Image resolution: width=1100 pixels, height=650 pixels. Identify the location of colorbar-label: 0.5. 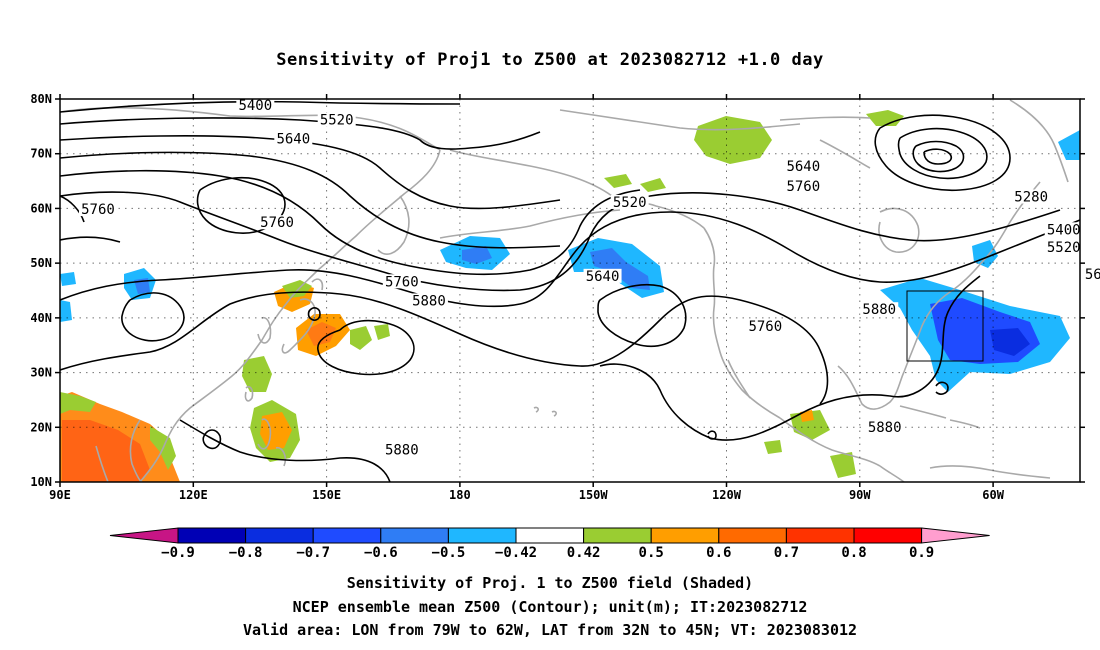
(651, 553).